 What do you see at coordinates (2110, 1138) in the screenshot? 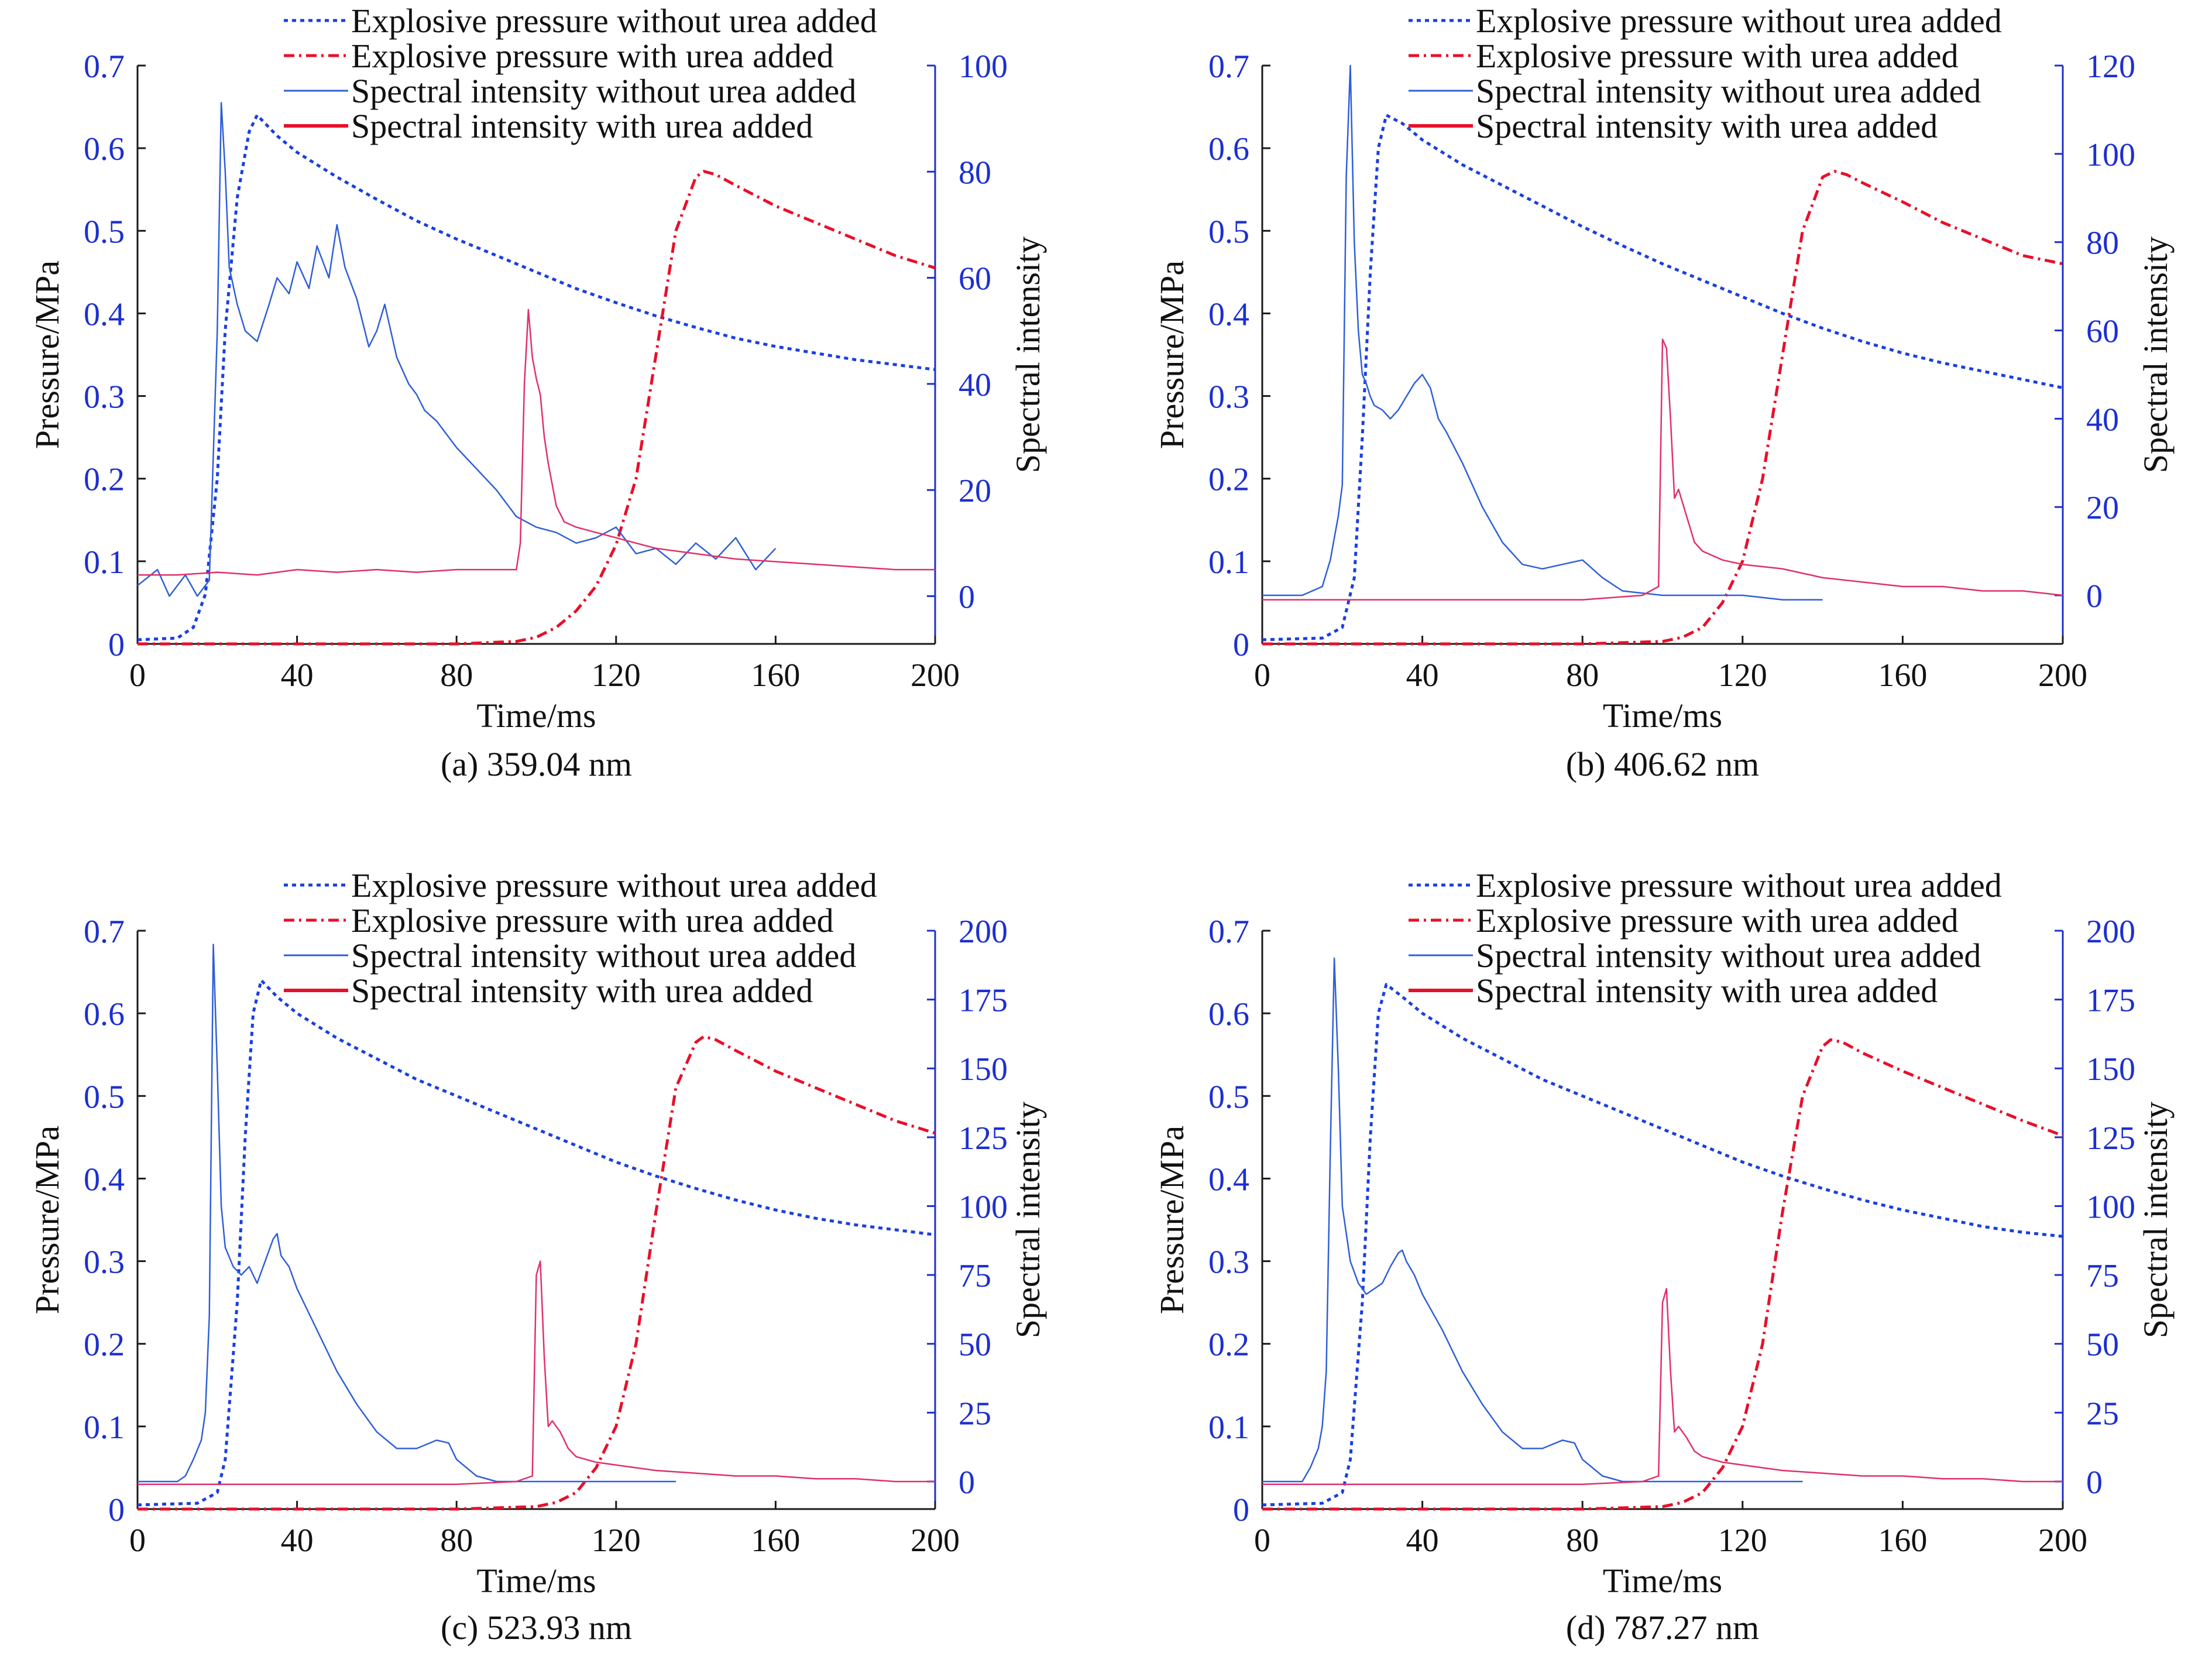
I see `y2-tick-label: 125` at bounding box center [2110, 1138].